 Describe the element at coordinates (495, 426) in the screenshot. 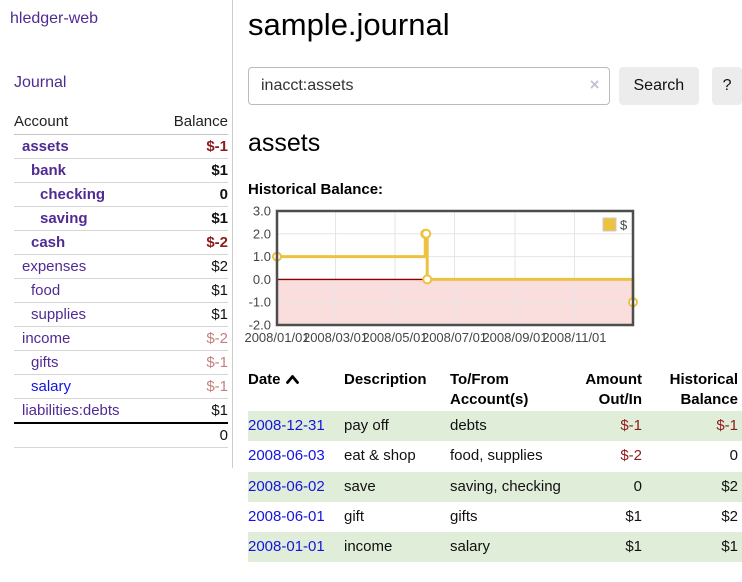

I see `table-row: 2008-12-31 pay off debts $-1 $-1` at that location.